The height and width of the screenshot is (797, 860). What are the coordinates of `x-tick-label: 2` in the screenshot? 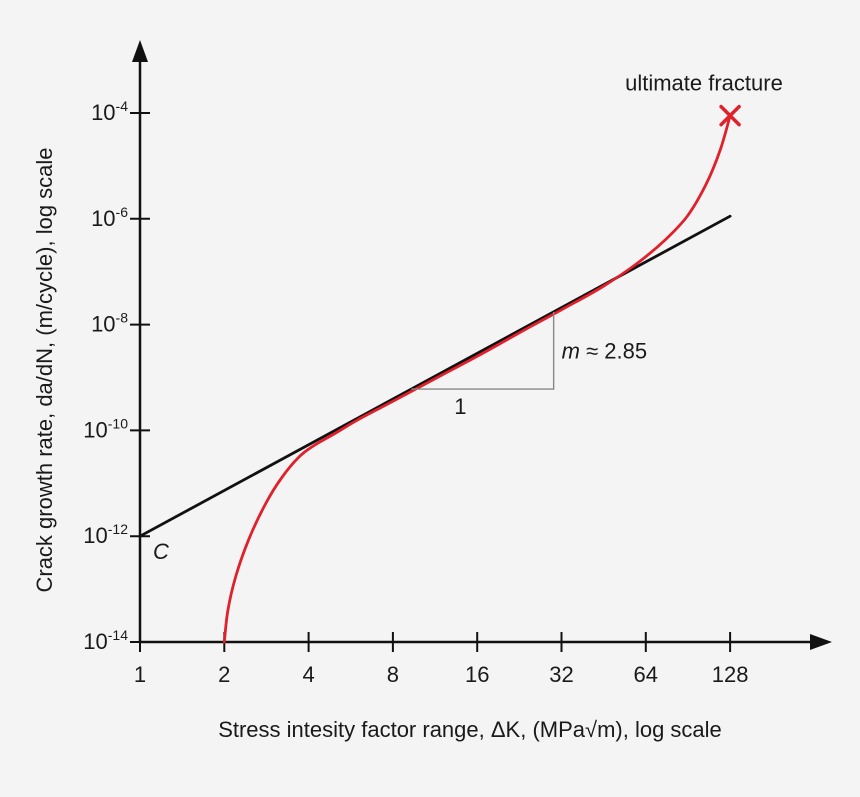 It's located at (224, 674).